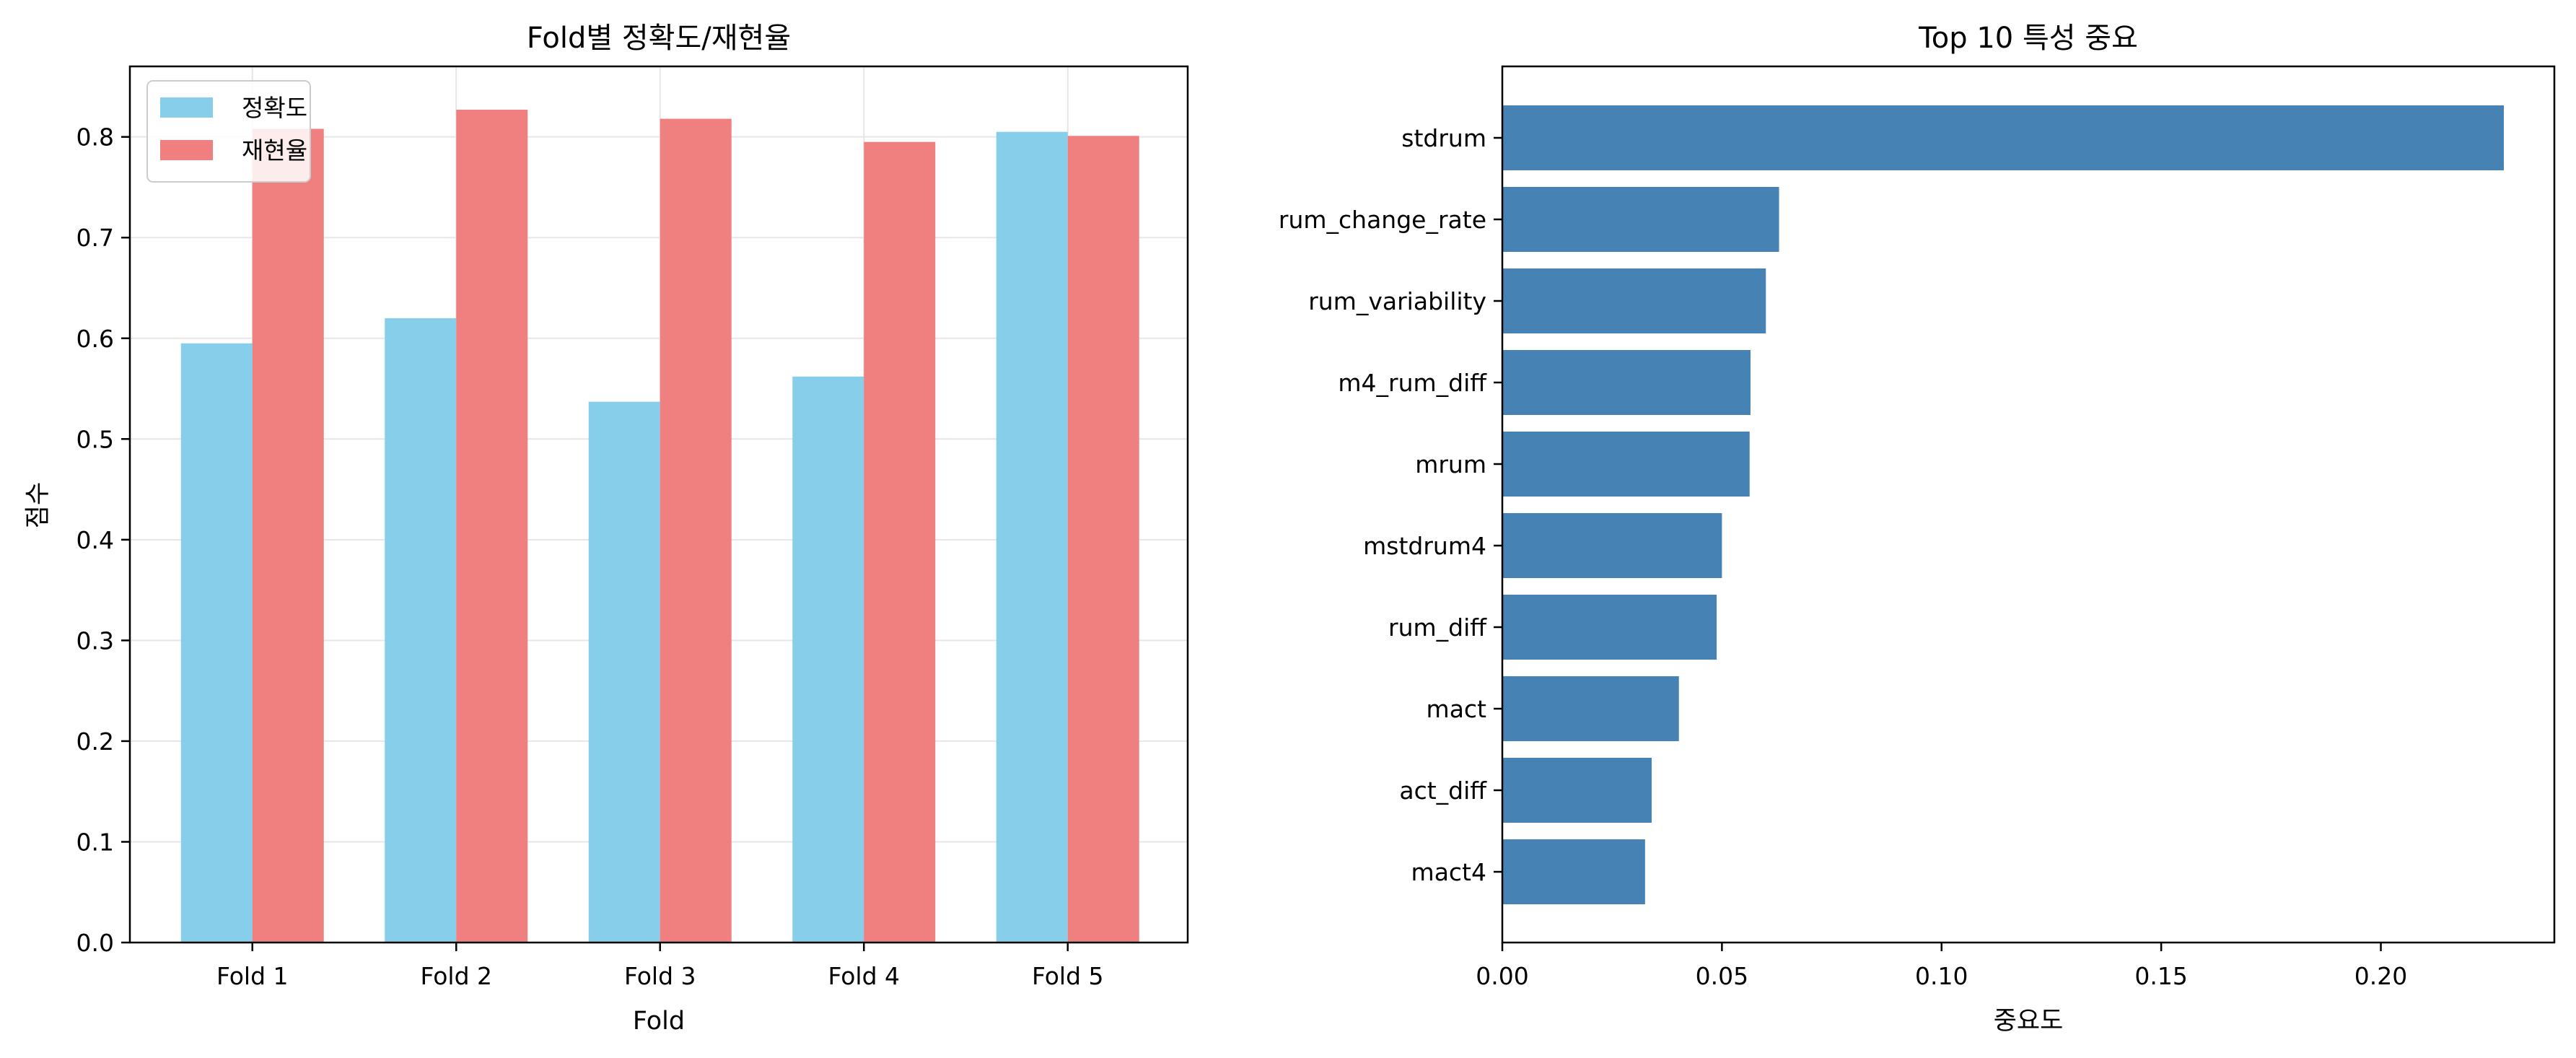 This screenshot has width=2576, height=1058. Describe the element at coordinates (659, 1021) in the screenshot. I see `left-x-axis-label: Fold` at that location.